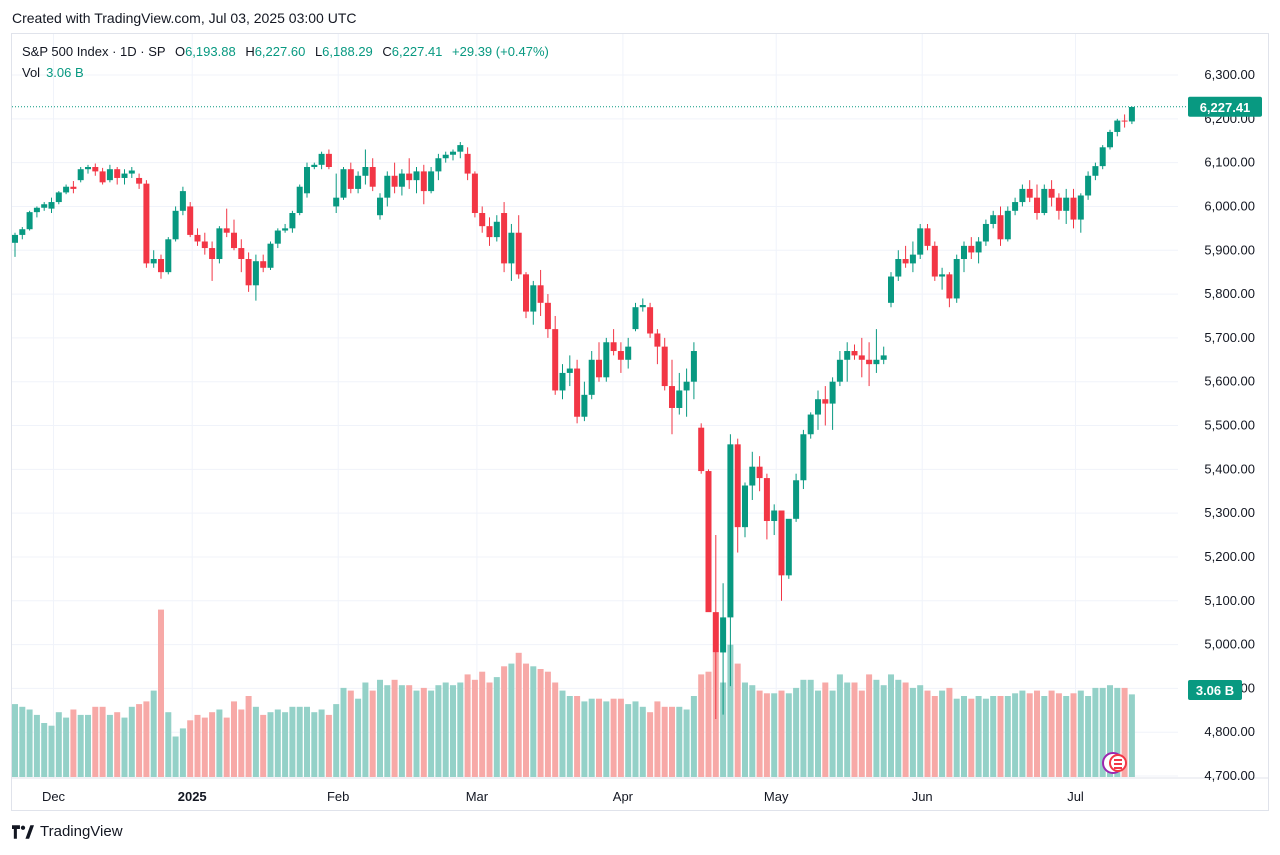 The image size is (1280, 855). Describe the element at coordinates (94, 51) in the screenshot. I see `symbol-label: S&P 500 Index · 1D · SP` at that location.